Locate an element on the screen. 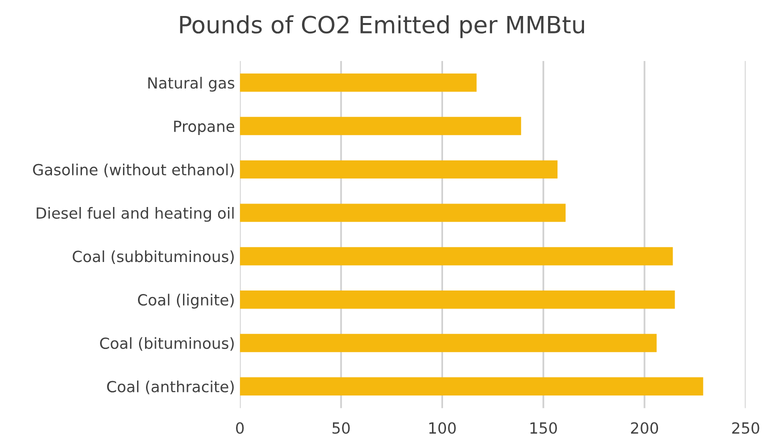  y-tick-label: Natural gas is located at coordinates (191, 84).